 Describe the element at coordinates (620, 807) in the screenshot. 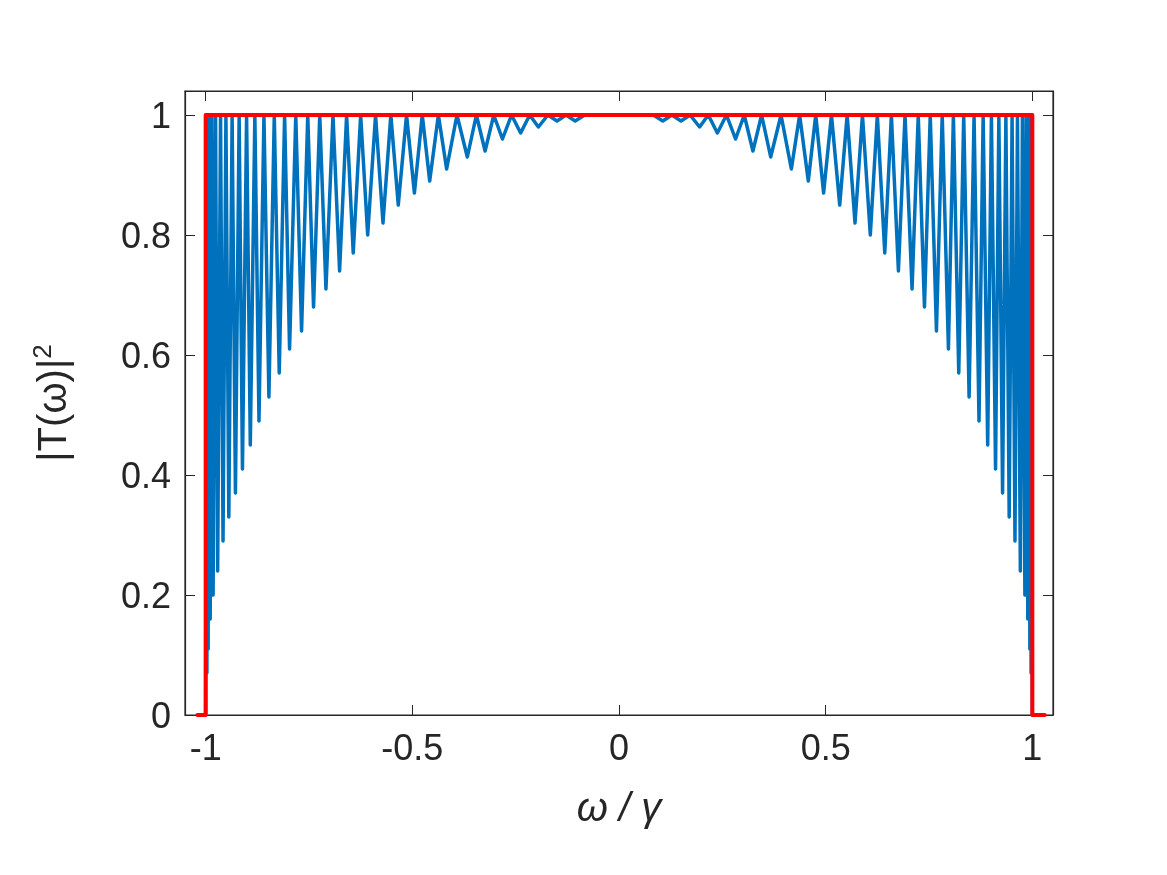

I see `x-axis-title: ω / γ` at that location.